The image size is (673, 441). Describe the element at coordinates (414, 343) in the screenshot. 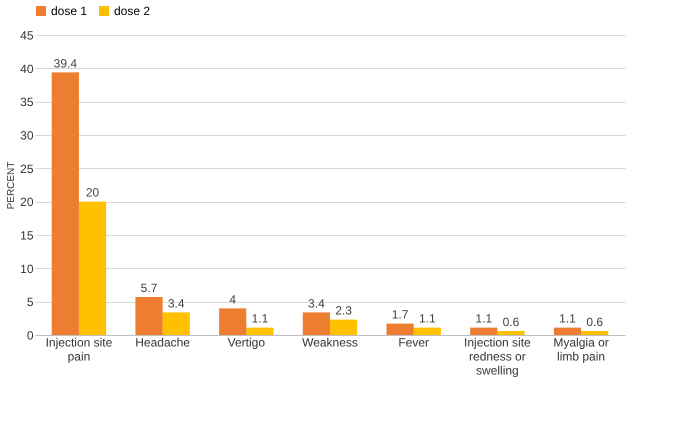

I see `x-tick-label: Fever` at that location.